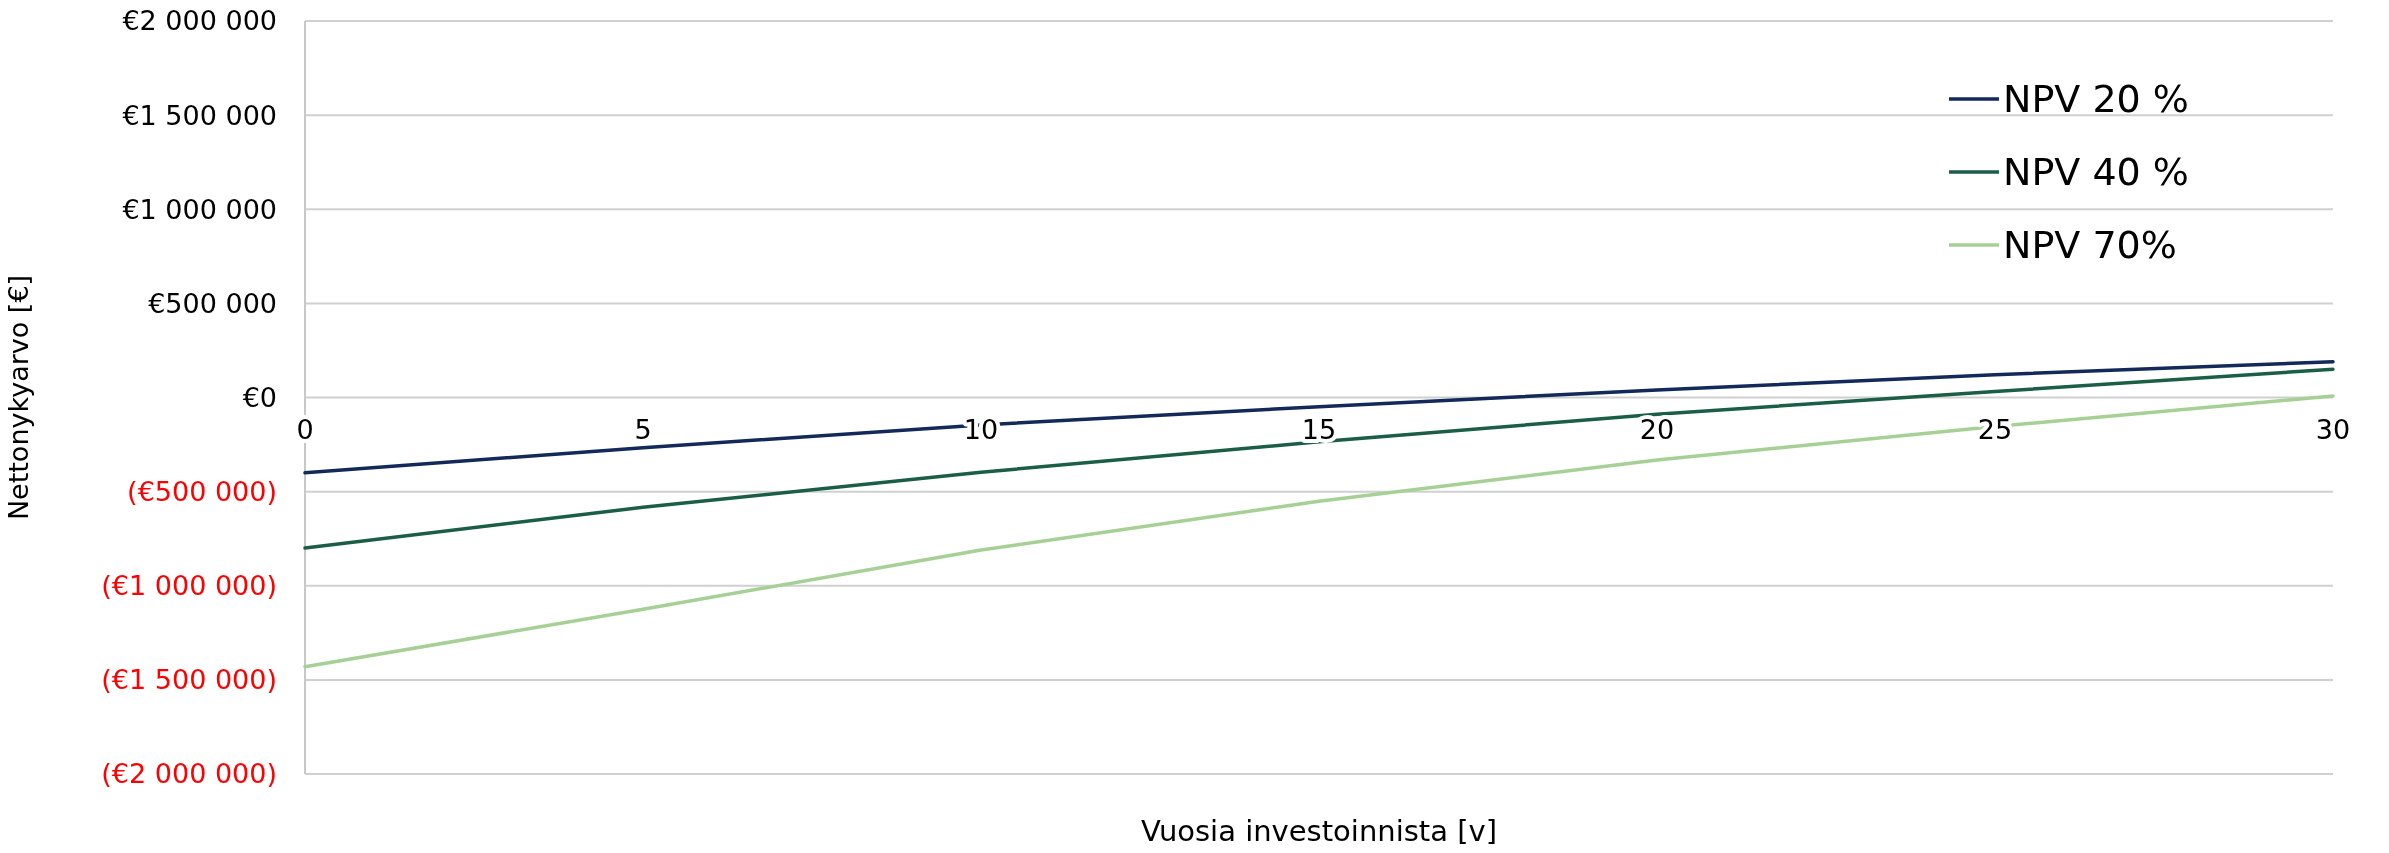 This screenshot has height=853, width=2389. What do you see at coordinates (2096, 172) in the screenshot?
I see `legend-label: NPV 40 %` at bounding box center [2096, 172].